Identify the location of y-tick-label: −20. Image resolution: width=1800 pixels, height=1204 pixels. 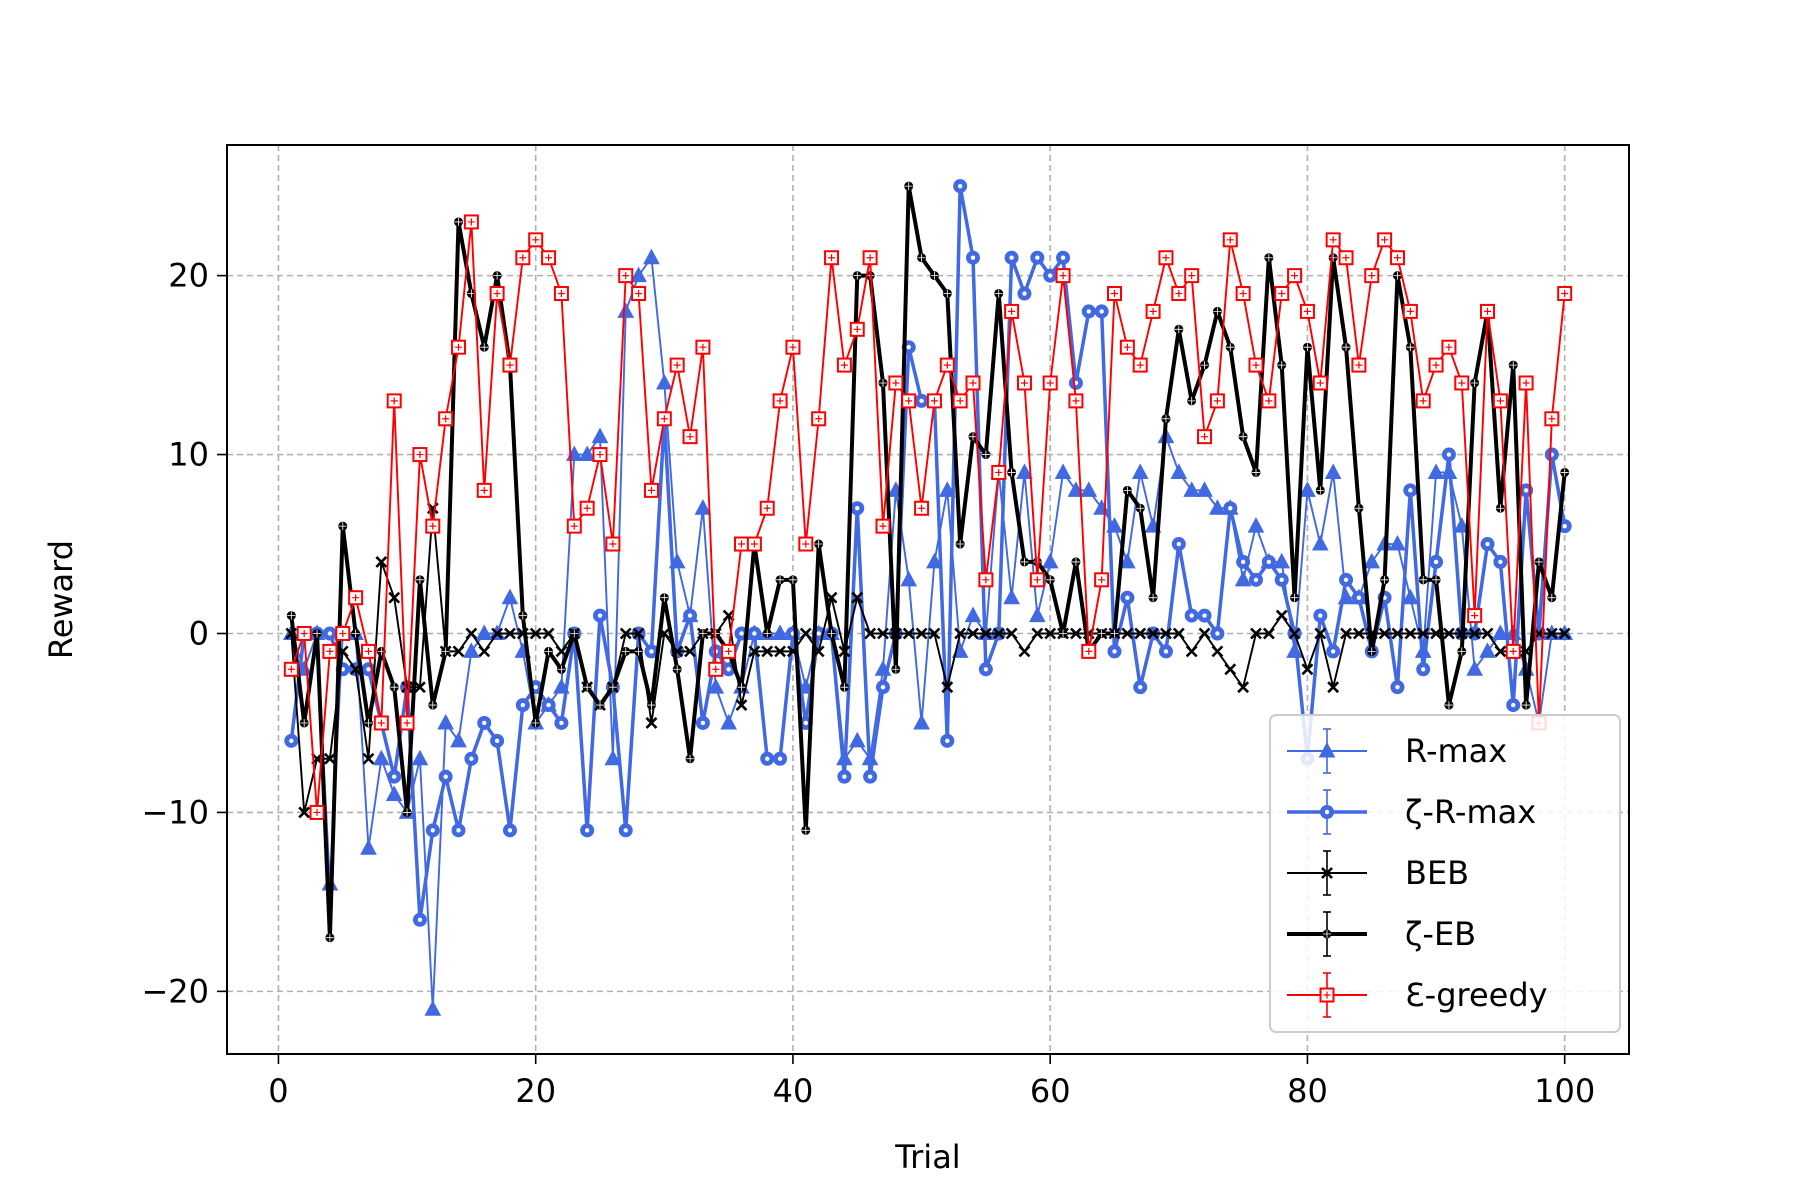
(175, 991).